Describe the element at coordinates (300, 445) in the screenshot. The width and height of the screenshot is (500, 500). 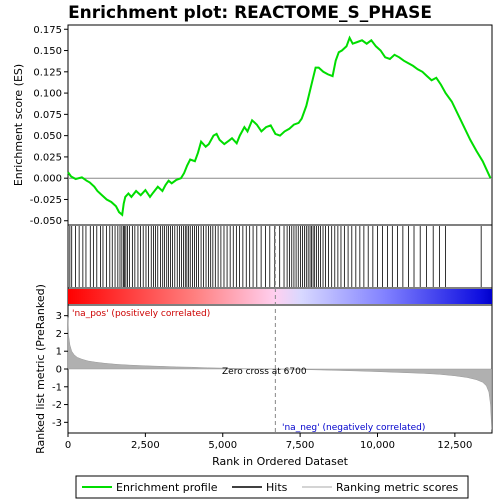
I see `ranking-x-tick-label: 7,500` at that location.